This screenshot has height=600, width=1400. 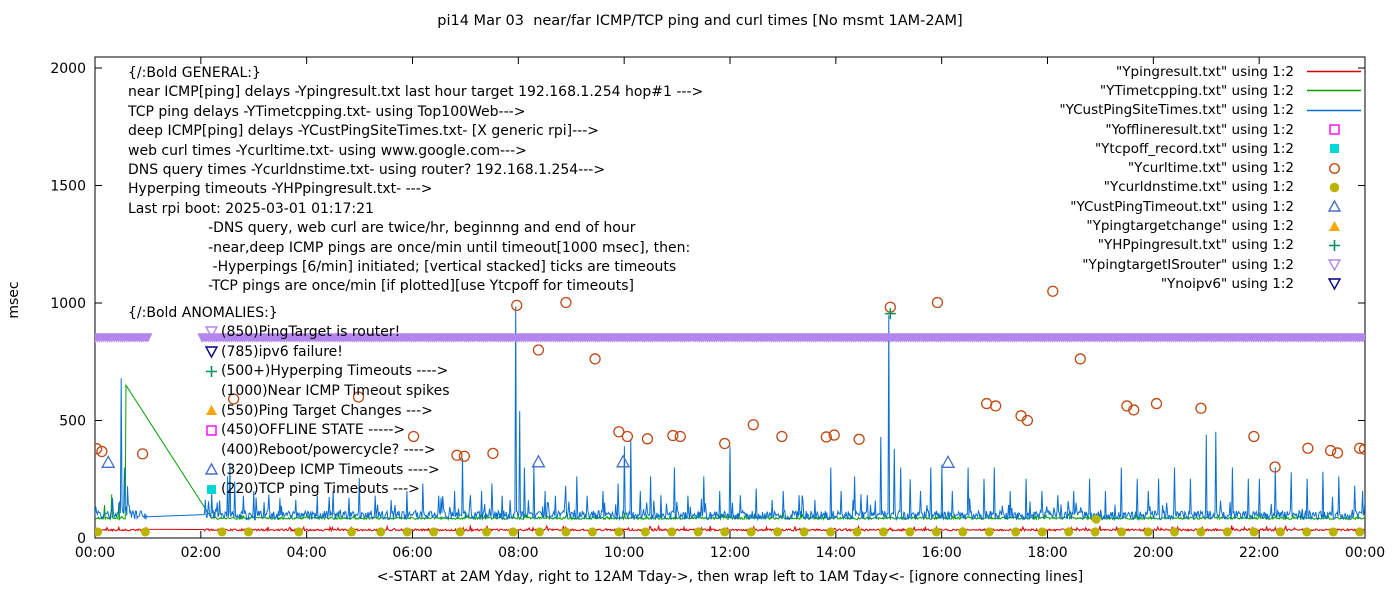 I want to click on legend-item: "YTimetcpping.txt" using 1:2, so click(x=1211, y=90).